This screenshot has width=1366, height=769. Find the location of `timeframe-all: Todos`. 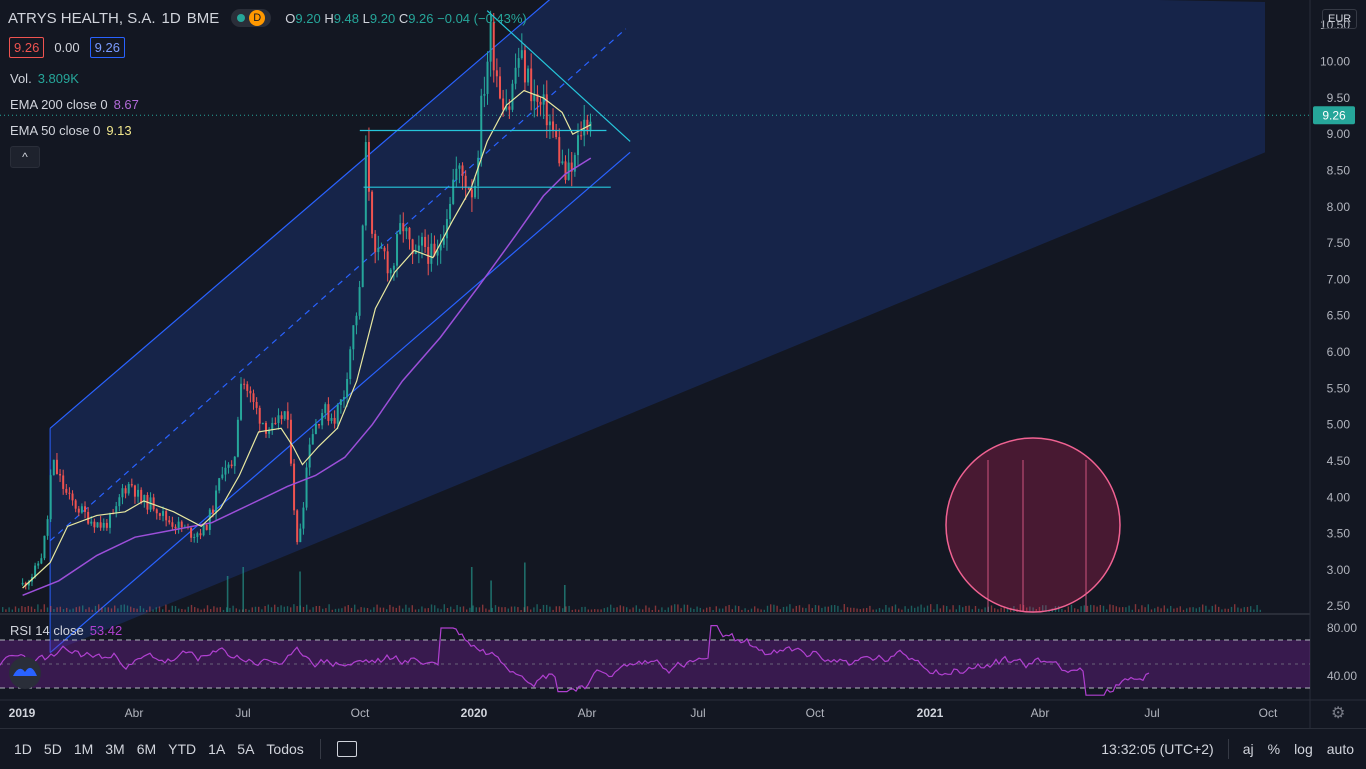

timeframe-all: Todos is located at coordinates (285, 749).